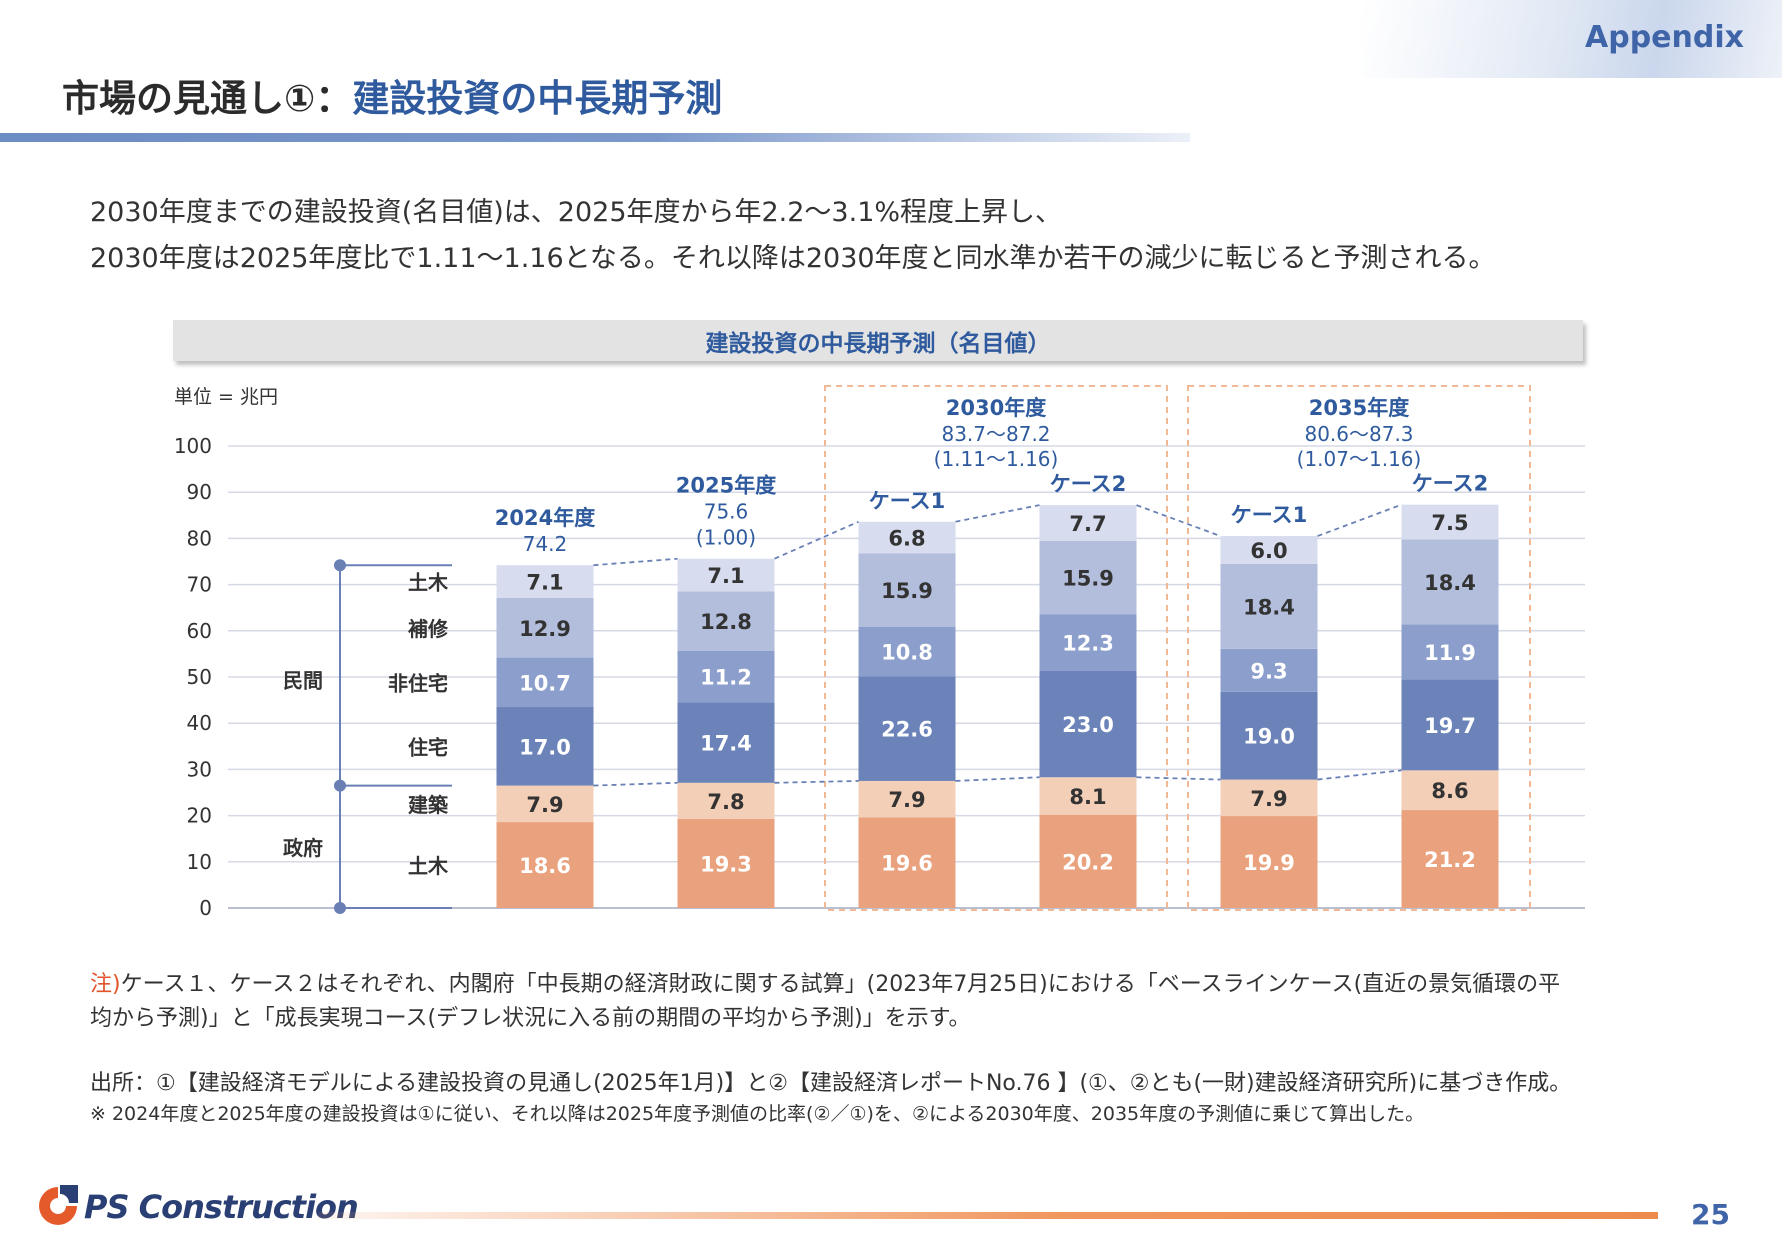 This screenshot has height=1260, width=1782. I want to click on series-label: 住宅, so click(428, 747).